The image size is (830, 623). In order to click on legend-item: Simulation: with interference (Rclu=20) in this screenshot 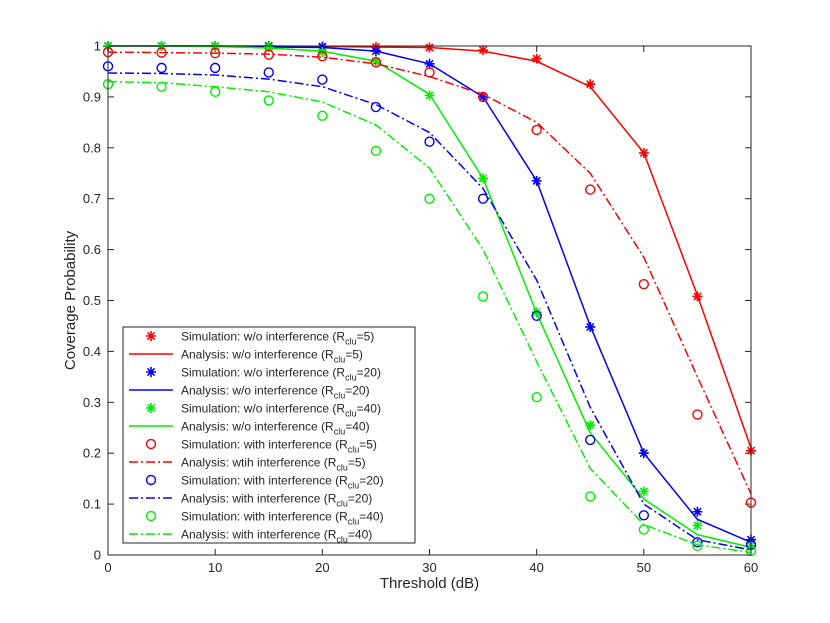, I will do `click(264, 482)`.